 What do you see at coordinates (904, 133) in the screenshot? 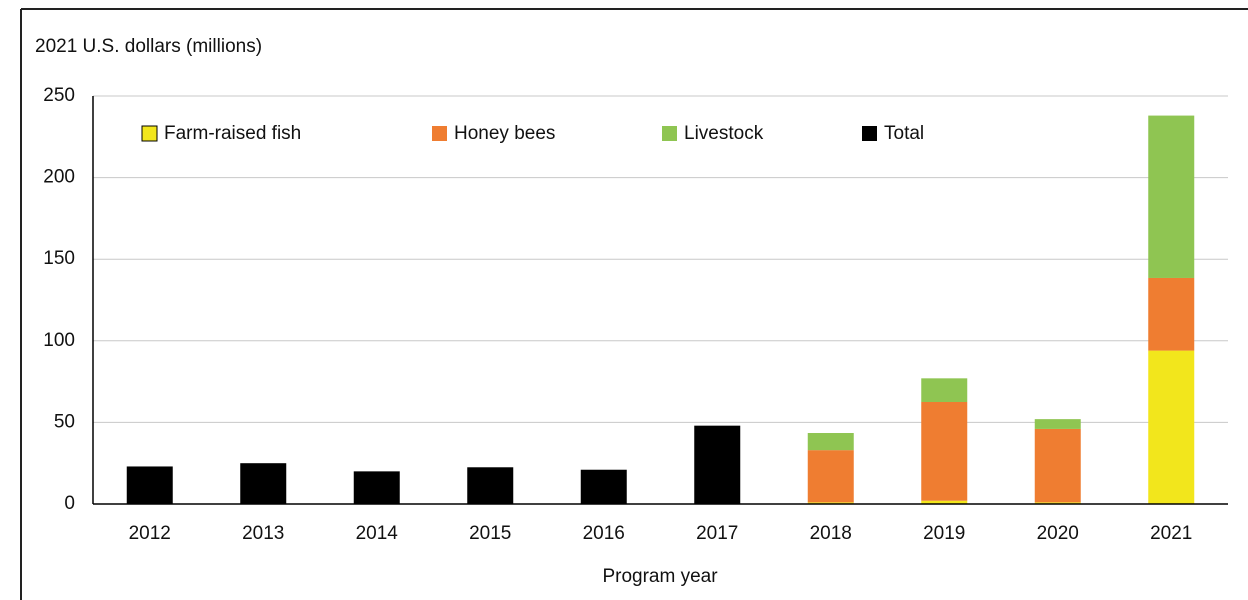
I see `legend-label: Total` at bounding box center [904, 133].